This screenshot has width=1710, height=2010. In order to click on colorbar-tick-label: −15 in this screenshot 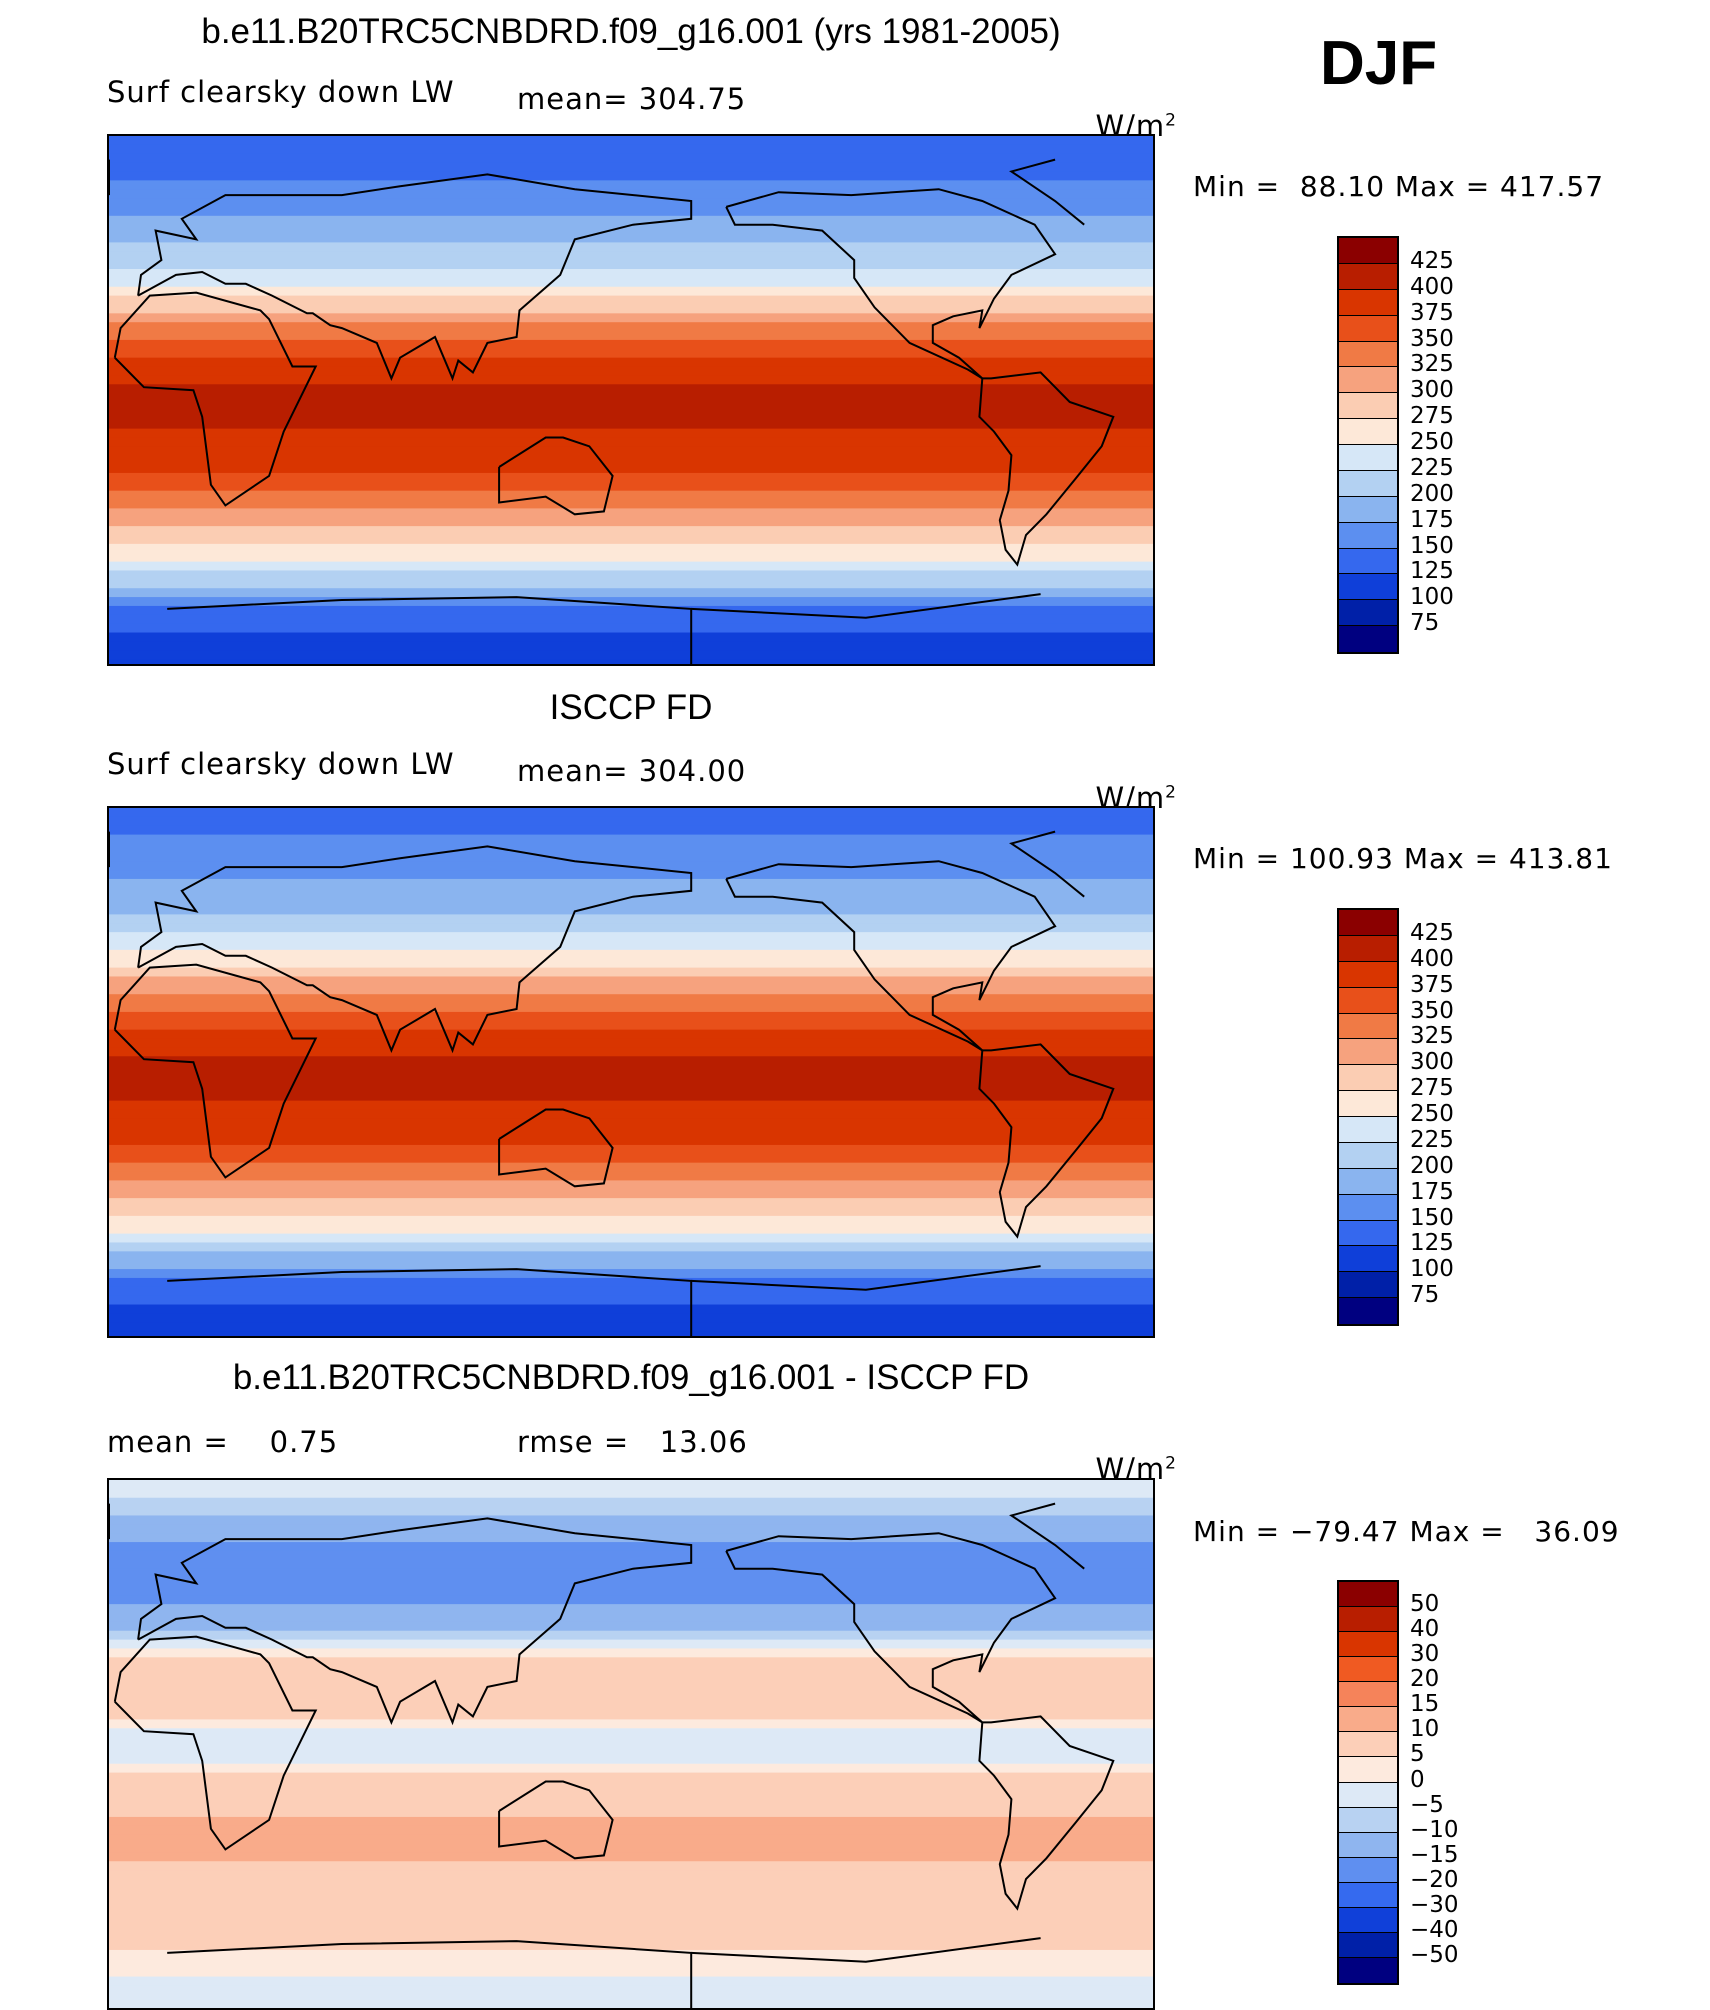, I will do `click(1434, 1854)`.